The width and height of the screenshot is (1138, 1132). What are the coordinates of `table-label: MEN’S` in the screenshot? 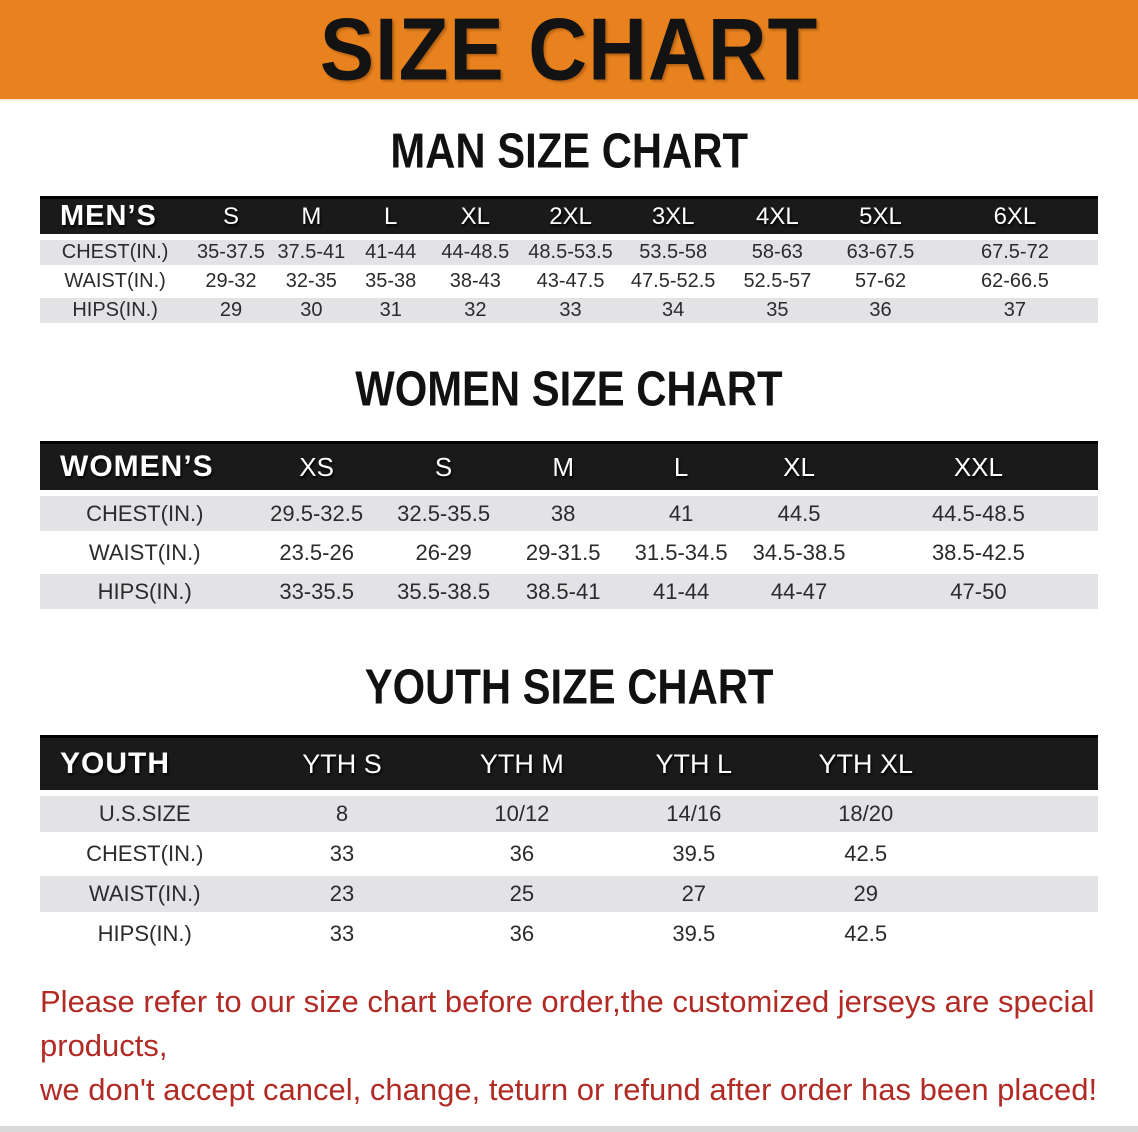 It's located at (115, 219).